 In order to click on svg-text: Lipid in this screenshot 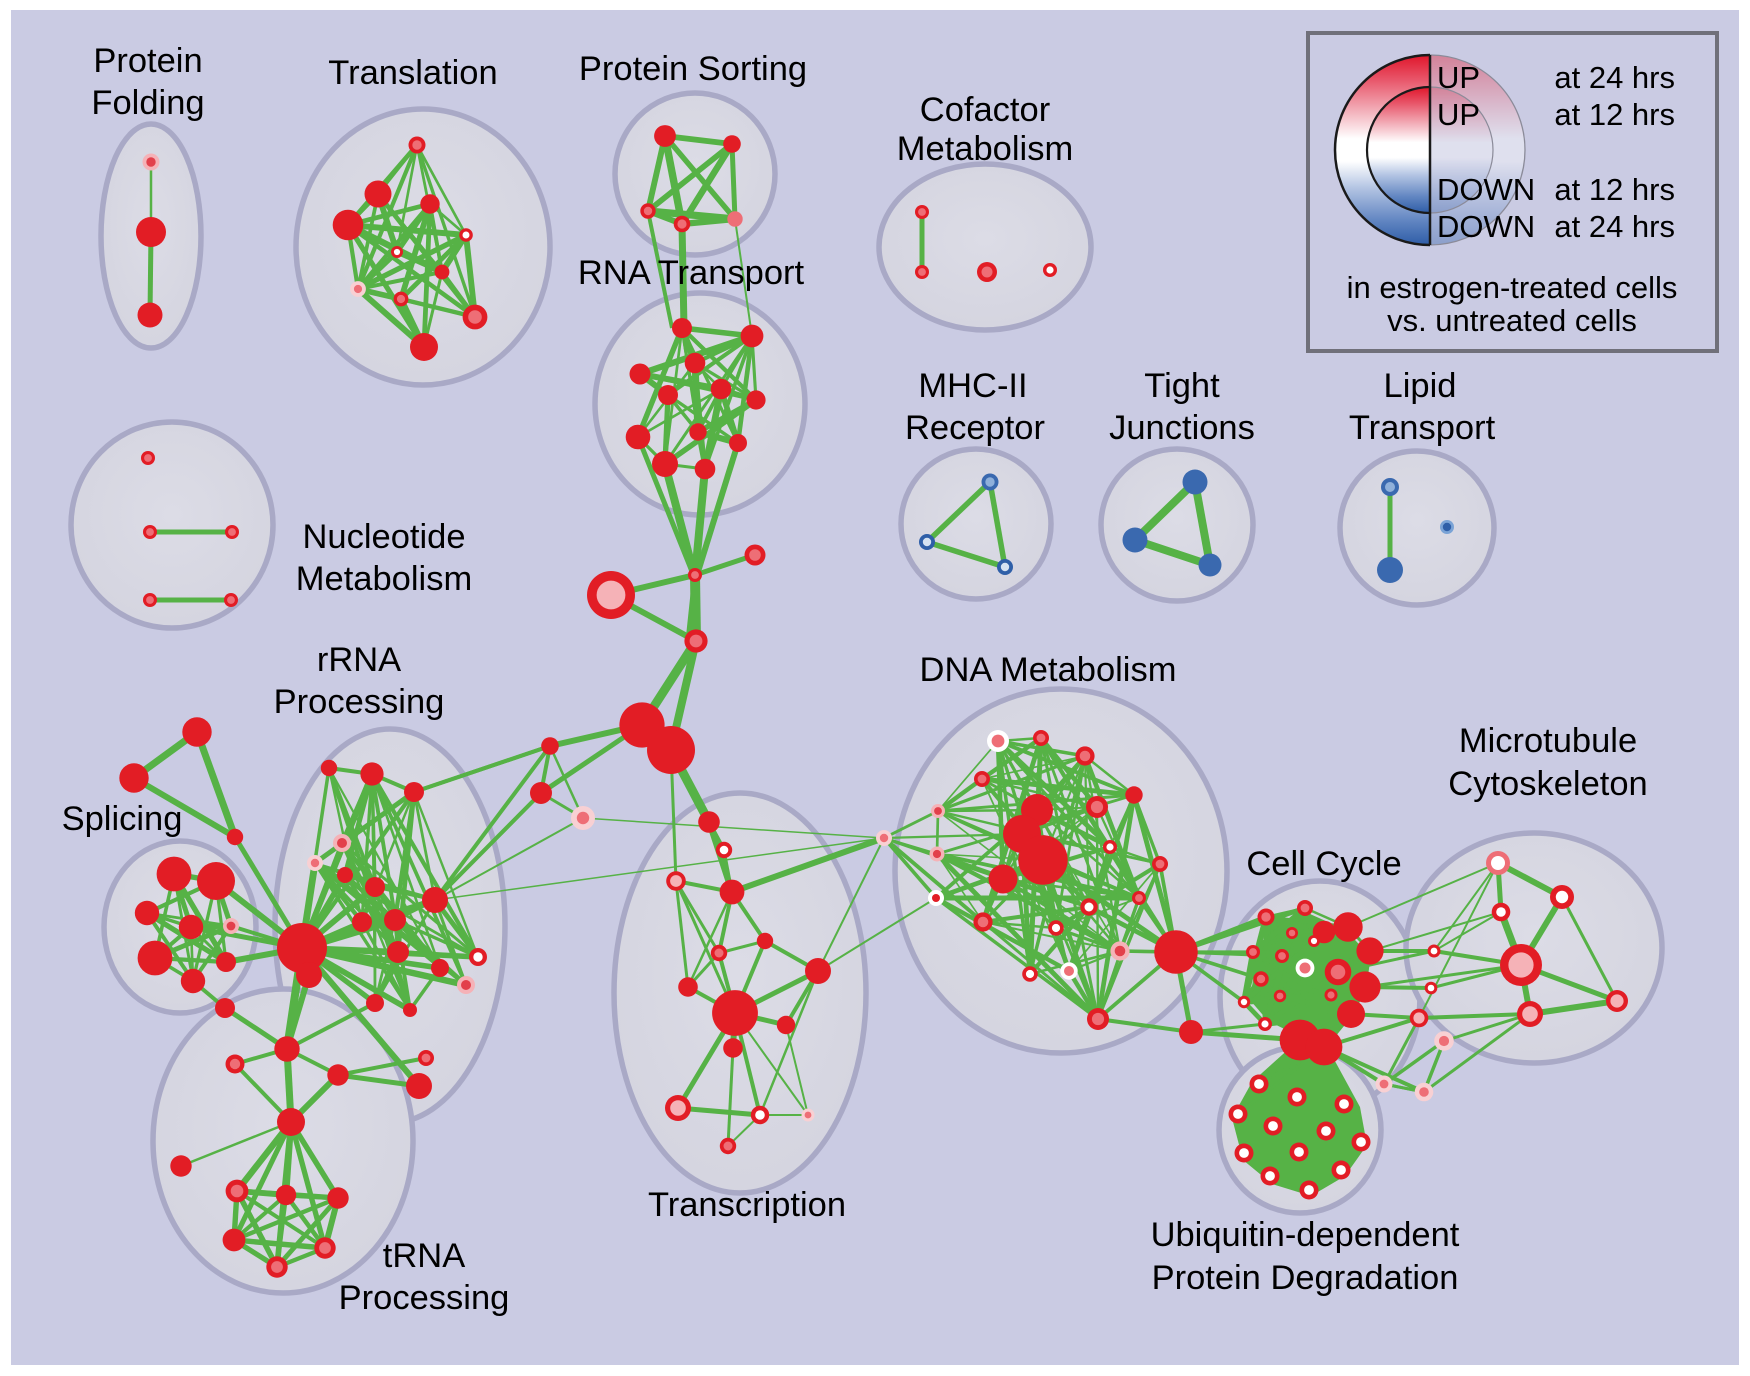, I will do `click(1420, 386)`.